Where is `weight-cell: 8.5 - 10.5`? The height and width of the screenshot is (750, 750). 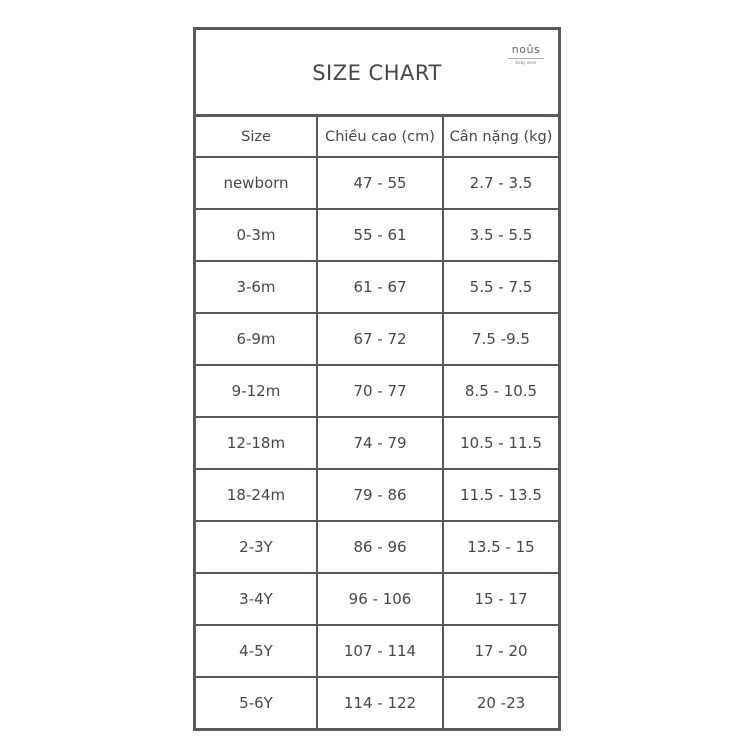
weight-cell: 8.5 - 10.5 is located at coordinates (500, 391).